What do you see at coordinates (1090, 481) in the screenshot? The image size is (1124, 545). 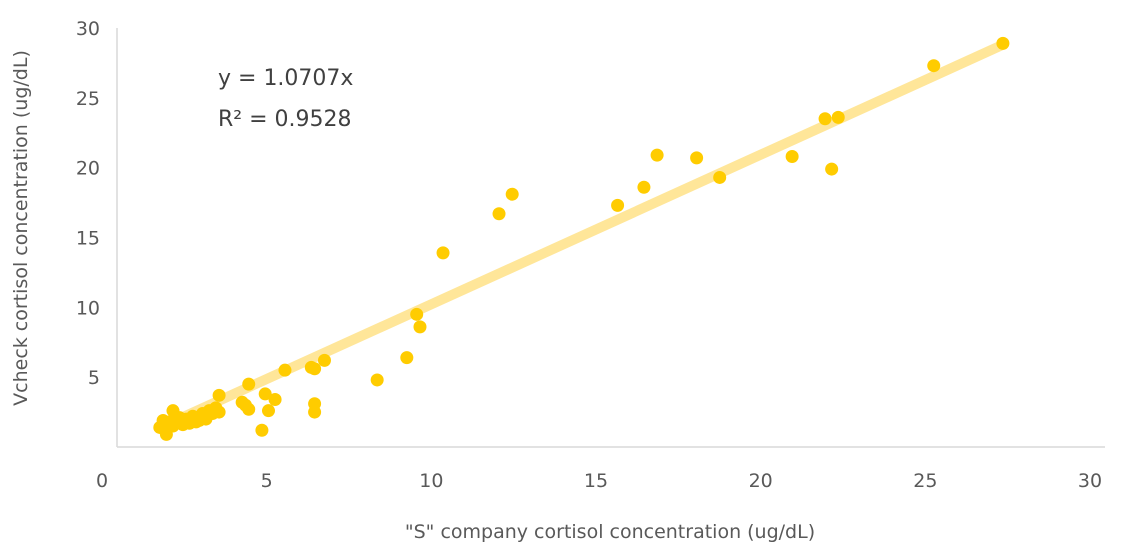 I see `x-tick-label: 30` at bounding box center [1090, 481].